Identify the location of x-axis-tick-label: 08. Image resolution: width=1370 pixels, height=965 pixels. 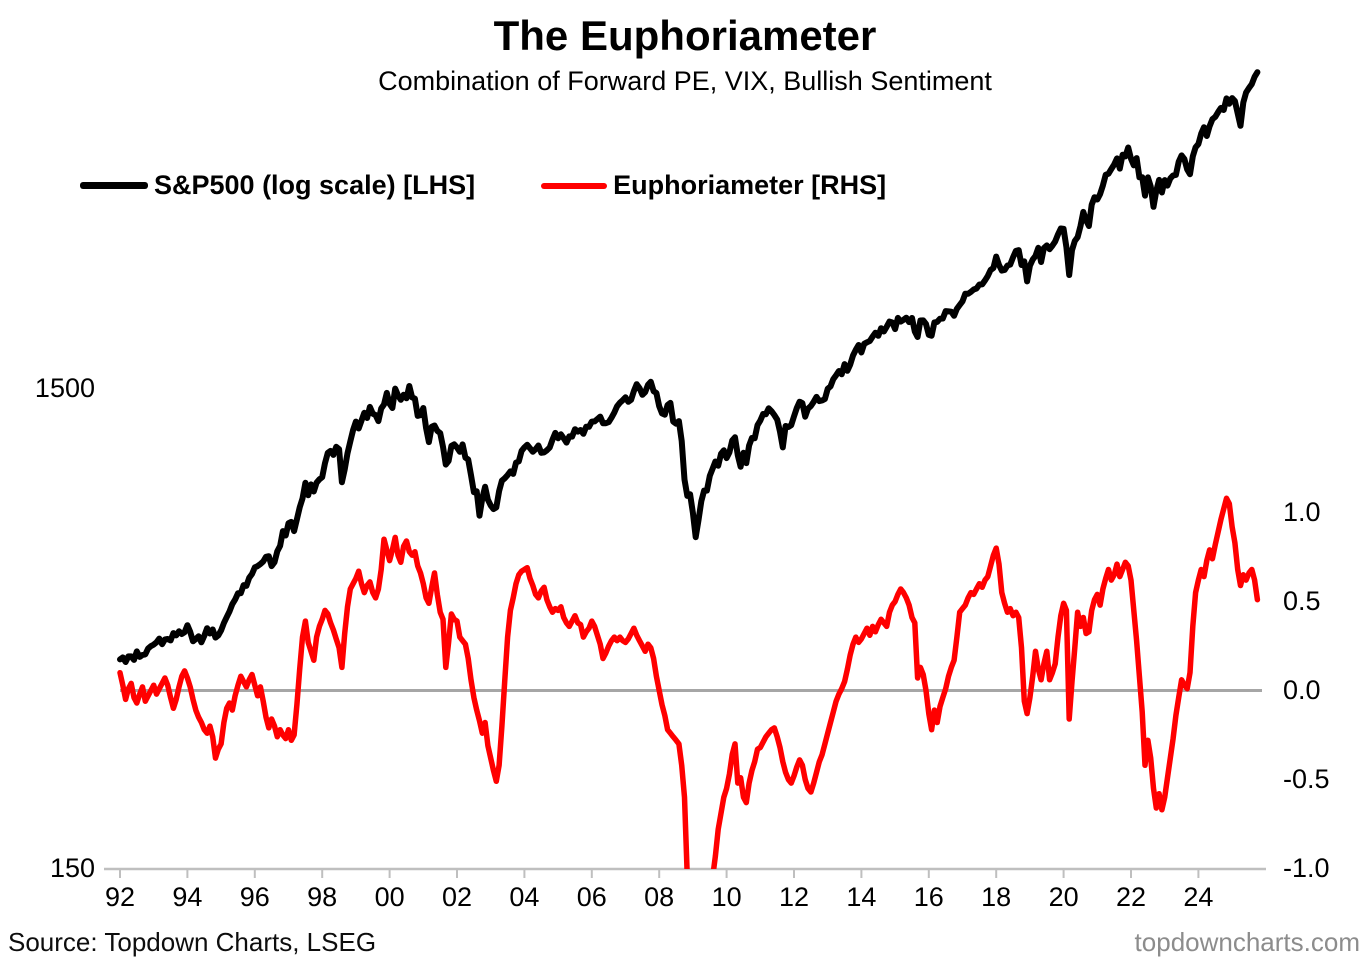
(659, 897).